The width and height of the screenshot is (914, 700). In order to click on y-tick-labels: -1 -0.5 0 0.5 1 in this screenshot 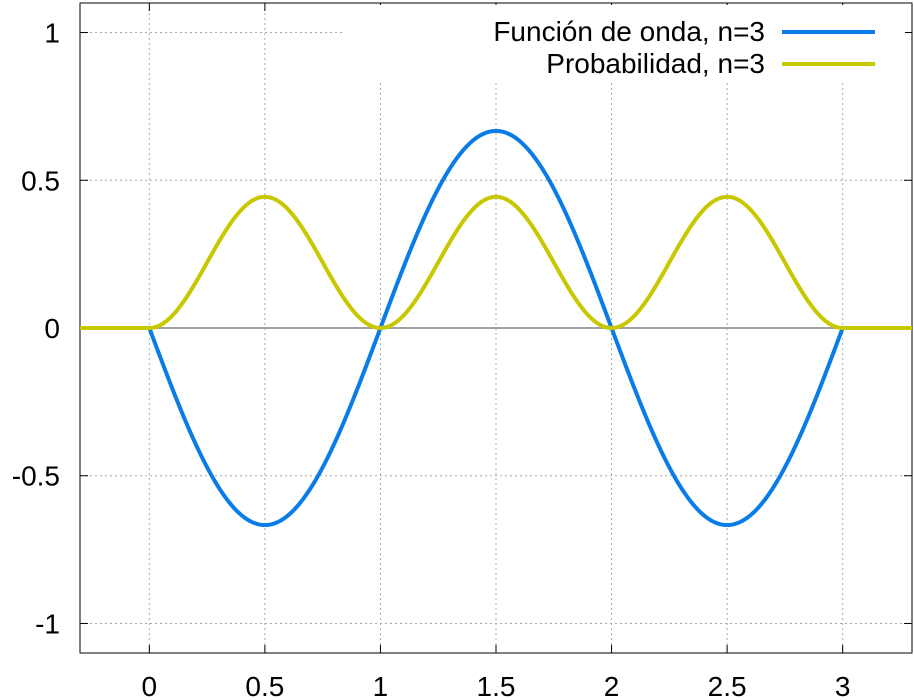, I will do `click(36, 329)`.